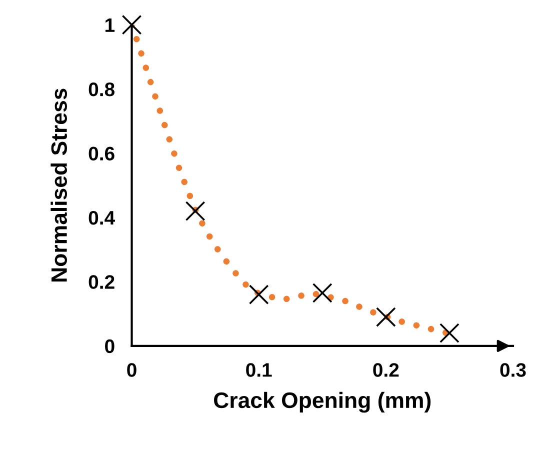 The width and height of the screenshot is (540, 451). What do you see at coordinates (101, 89) in the screenshot?
I see `y-tick-label: 0.8` at bounding box center [101, 89].